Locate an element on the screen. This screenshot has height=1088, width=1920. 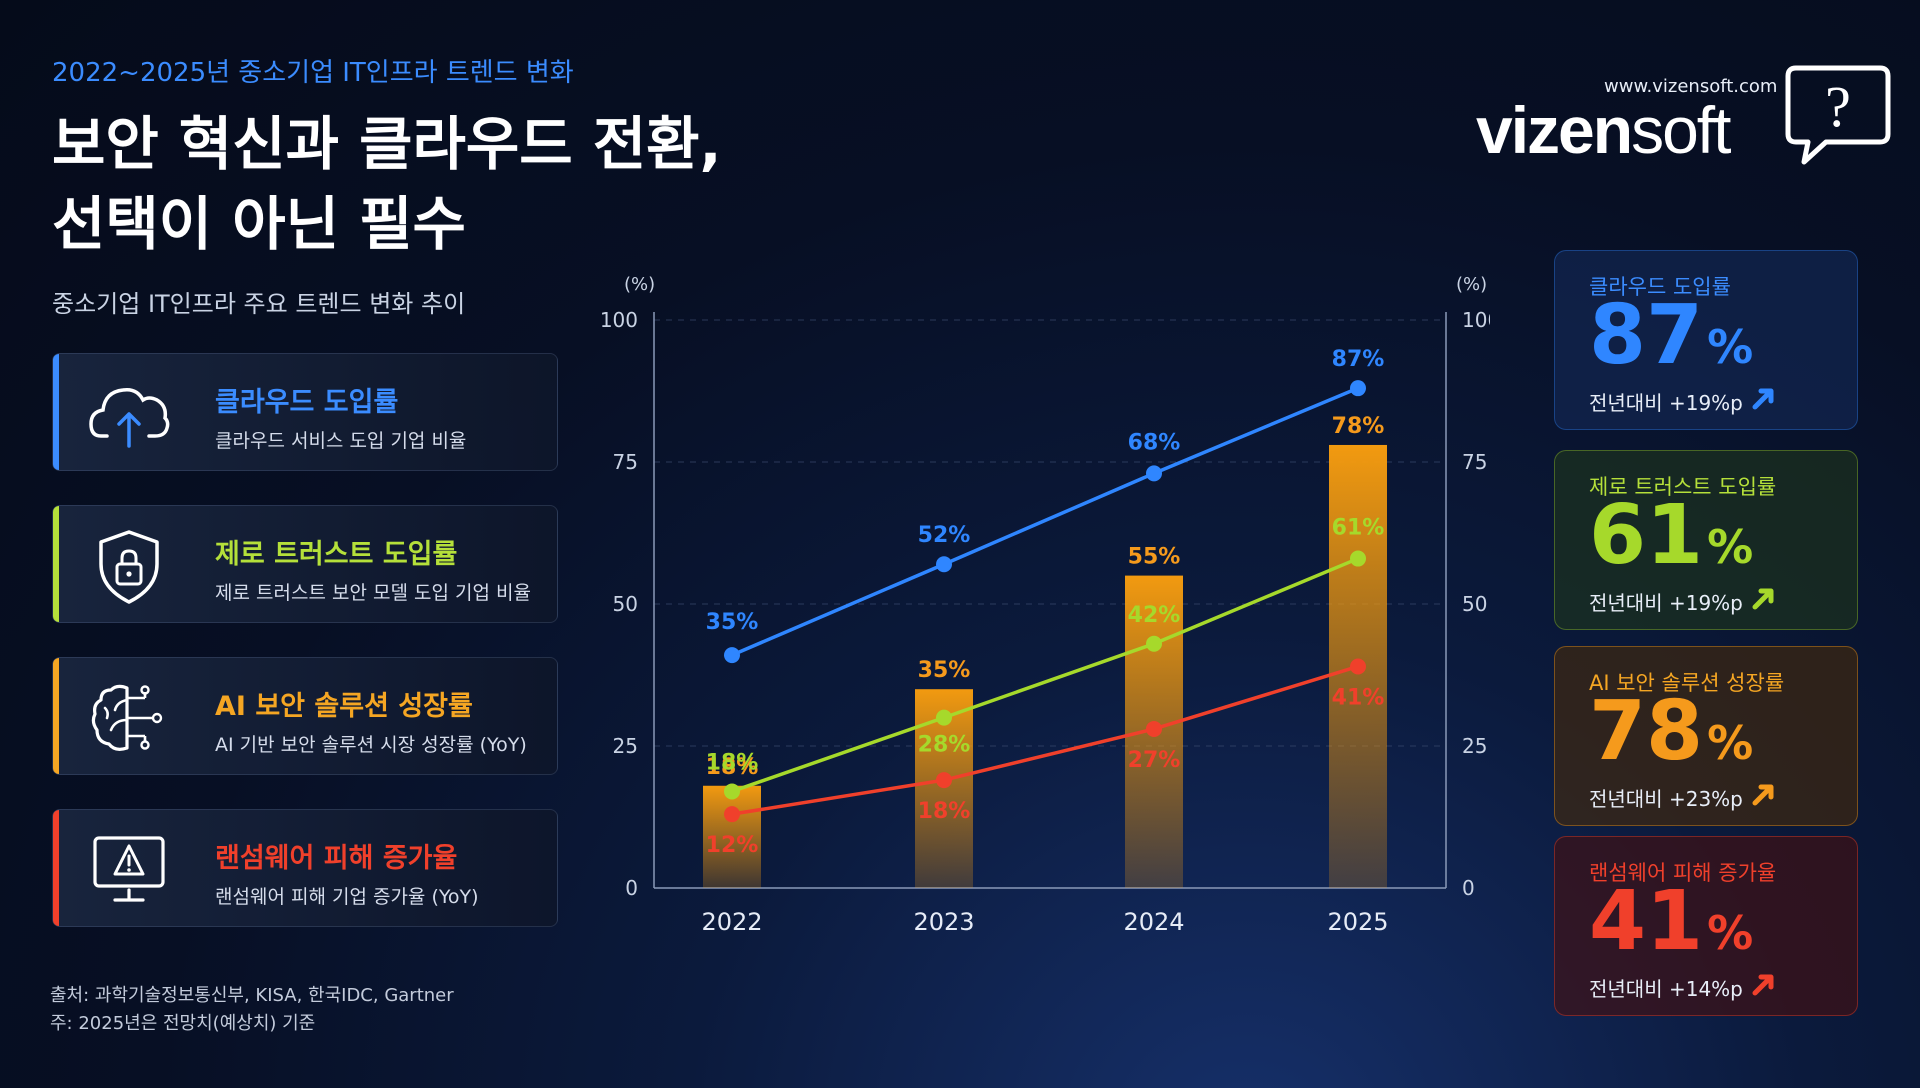
point-label: 42% is located at coordinates (1154, 615).